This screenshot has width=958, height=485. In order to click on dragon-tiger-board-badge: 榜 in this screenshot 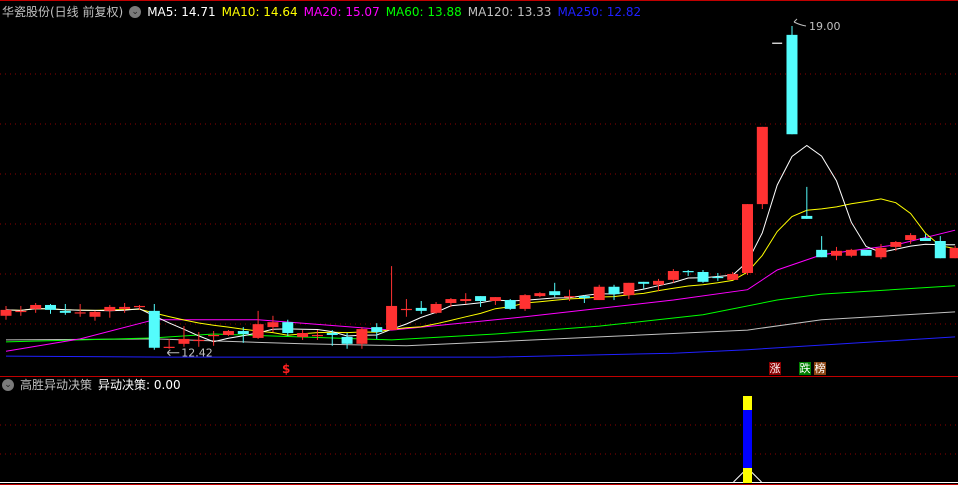, I will do `click(820, 368)`.